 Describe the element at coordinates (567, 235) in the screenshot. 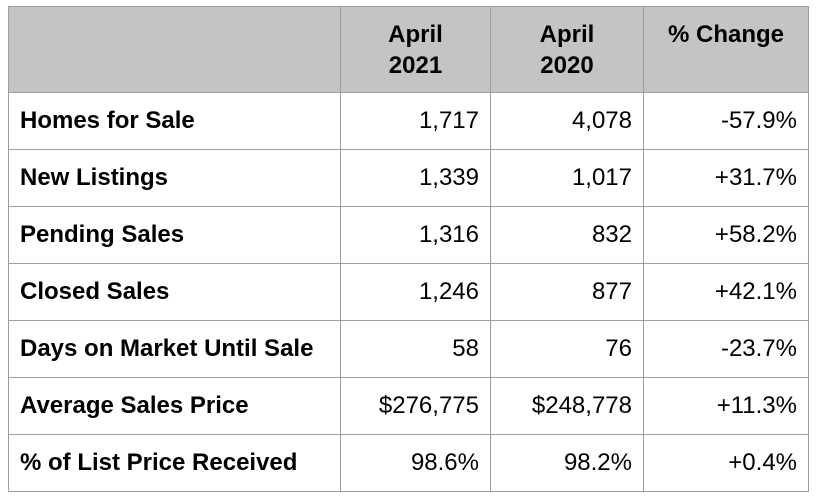

I see `value-2020: 832` at that location.